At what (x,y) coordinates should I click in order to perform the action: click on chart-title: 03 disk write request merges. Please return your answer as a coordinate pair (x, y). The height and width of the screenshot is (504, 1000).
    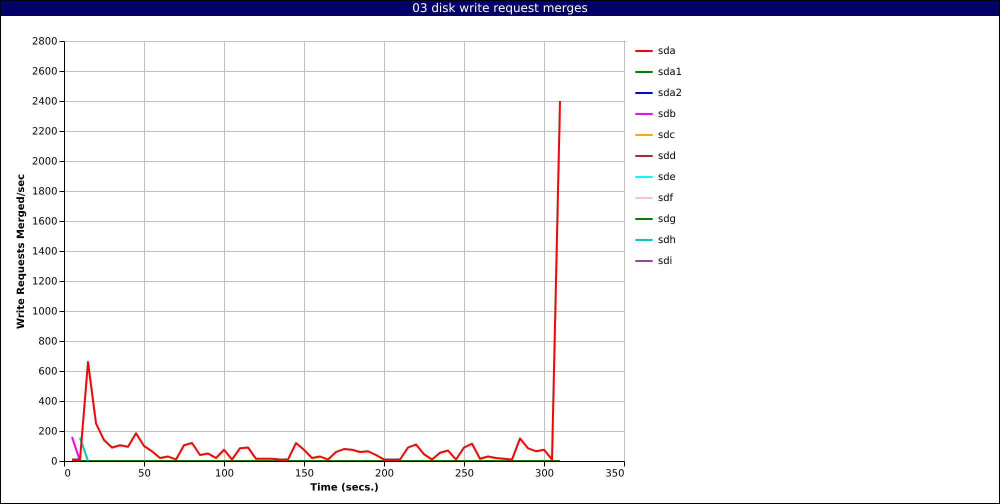
    Looking at the image, I should click on (500, 8).